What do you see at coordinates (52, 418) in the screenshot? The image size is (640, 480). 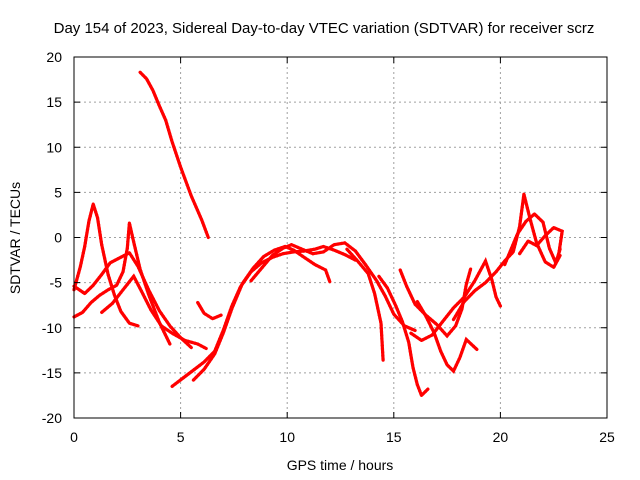 I see `y-tick-label: -20` at bounding box center [52, 418].